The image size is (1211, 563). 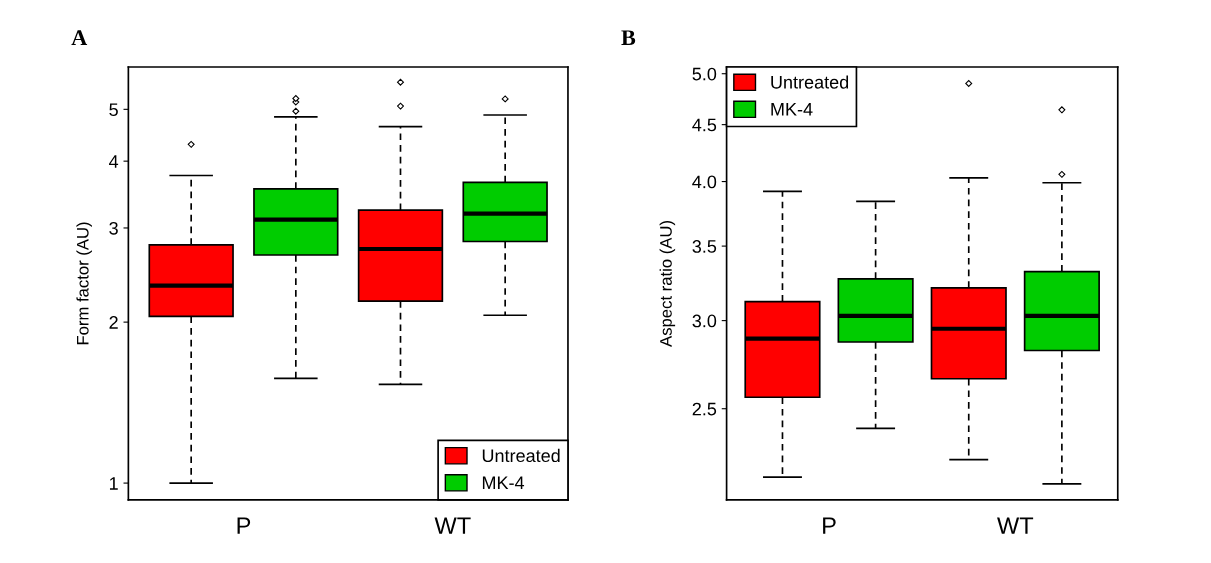 I want to click on y-tick-label: 5, so click(x=113, y=110).